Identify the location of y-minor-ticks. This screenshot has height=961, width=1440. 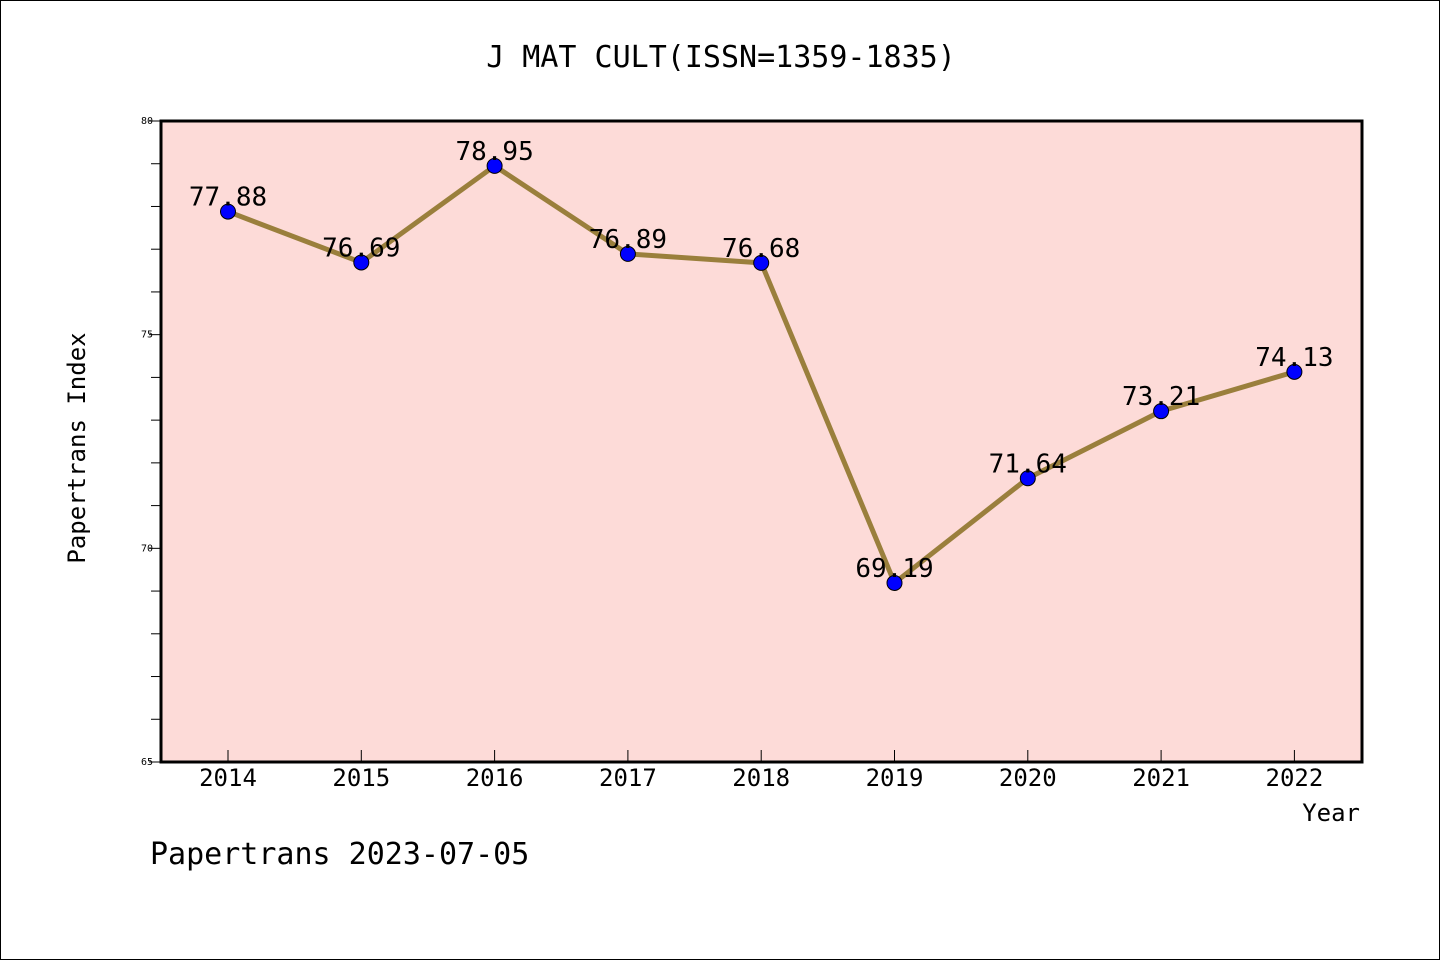
(156, 441).